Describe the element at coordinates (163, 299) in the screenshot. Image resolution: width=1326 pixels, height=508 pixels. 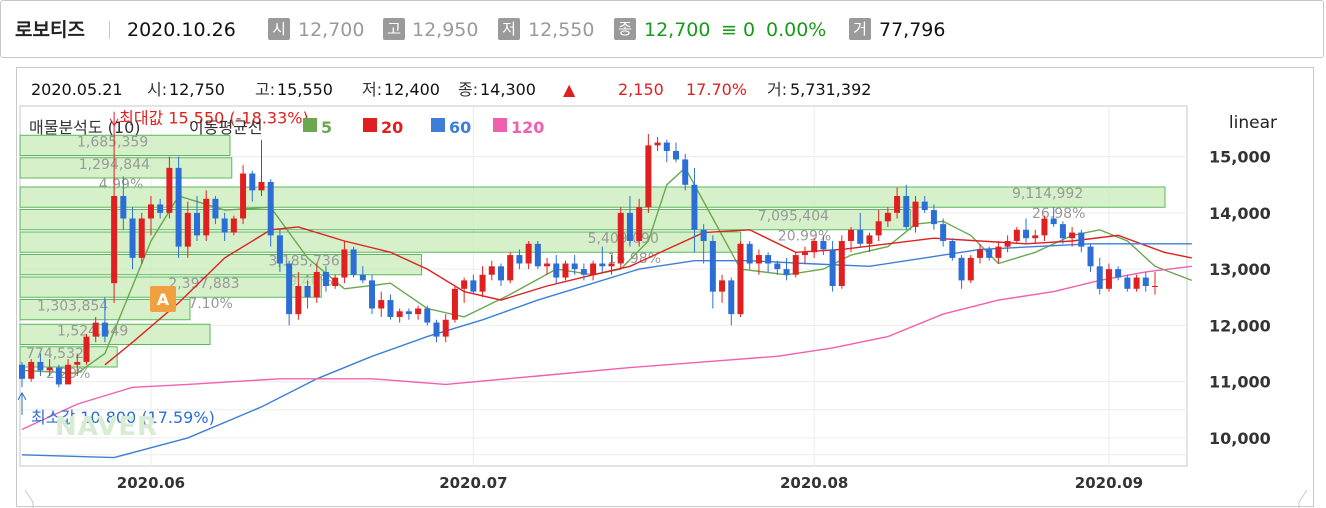
I see `event-badge` at that location.